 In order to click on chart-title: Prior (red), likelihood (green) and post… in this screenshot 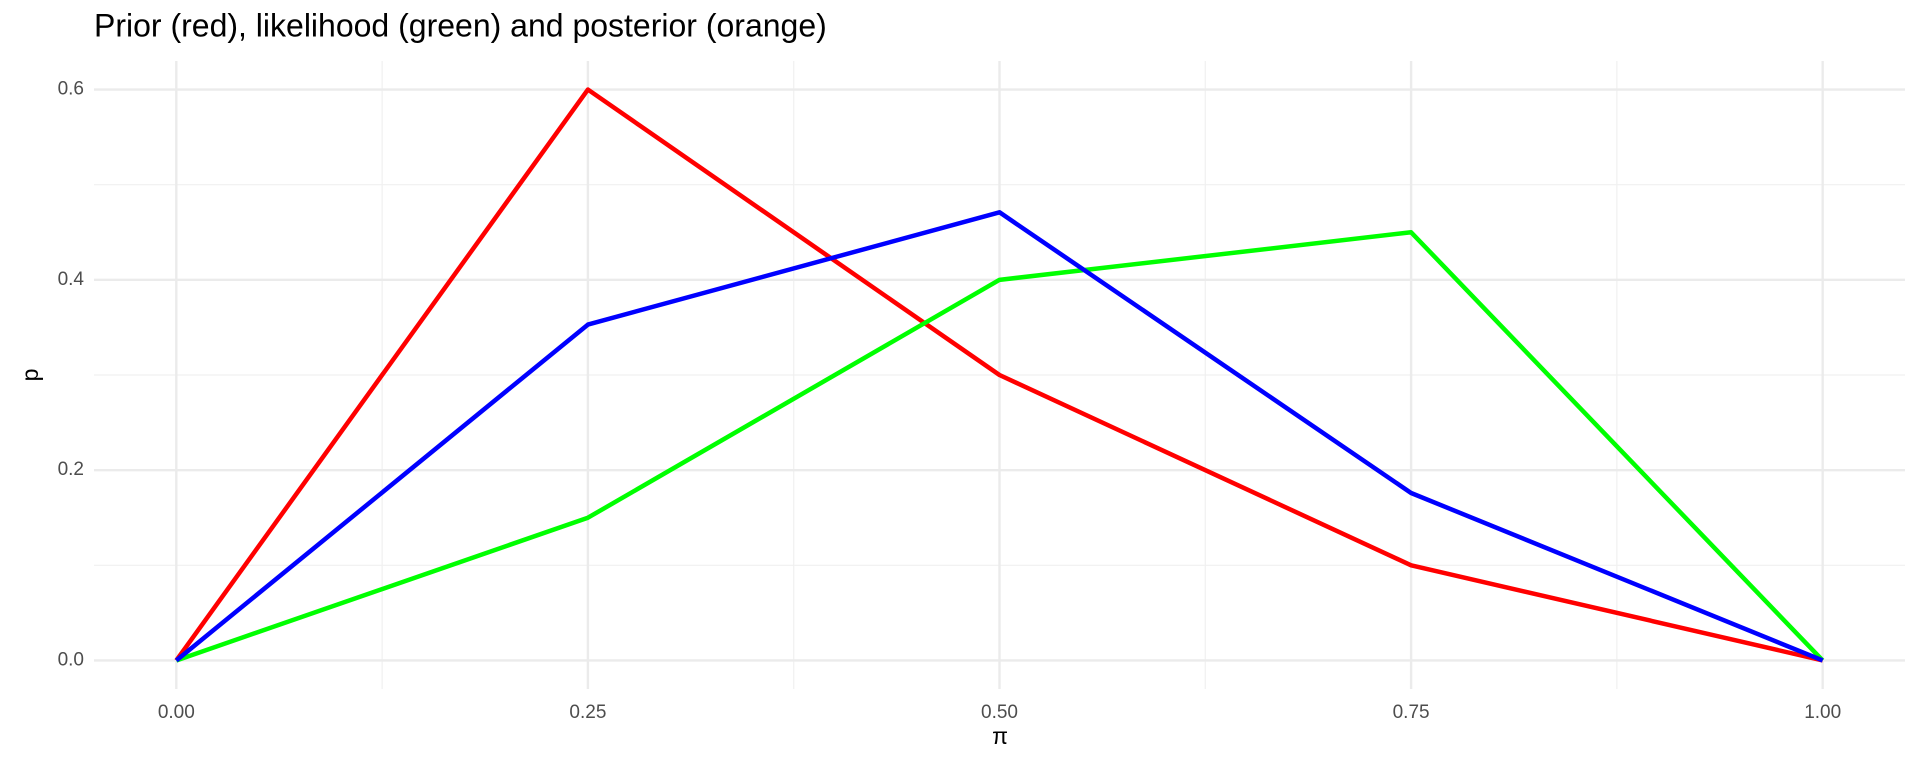, I will do `click(460, 25)`.